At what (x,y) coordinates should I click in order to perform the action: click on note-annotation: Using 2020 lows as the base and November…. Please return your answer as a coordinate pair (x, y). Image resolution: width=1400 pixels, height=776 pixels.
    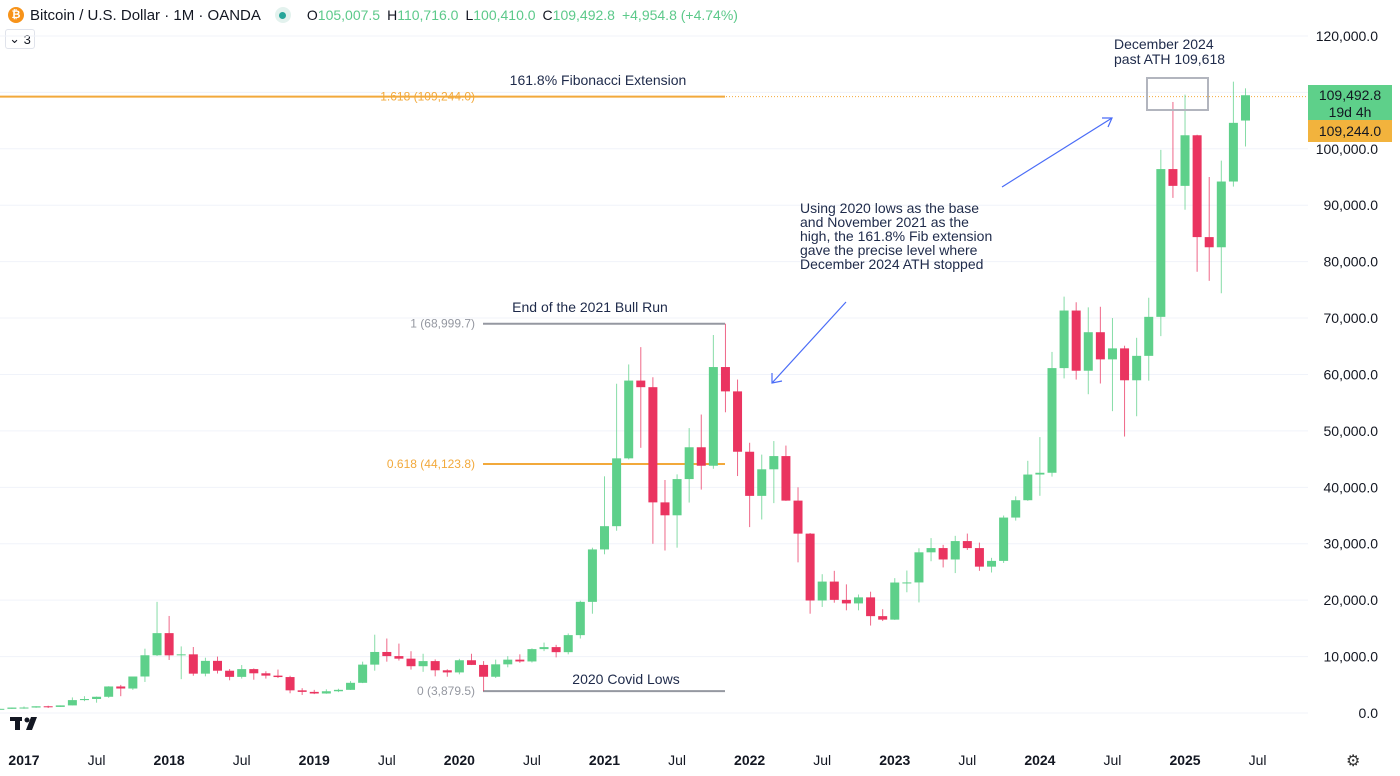
    Looking at the image, I should click on (896, 236).